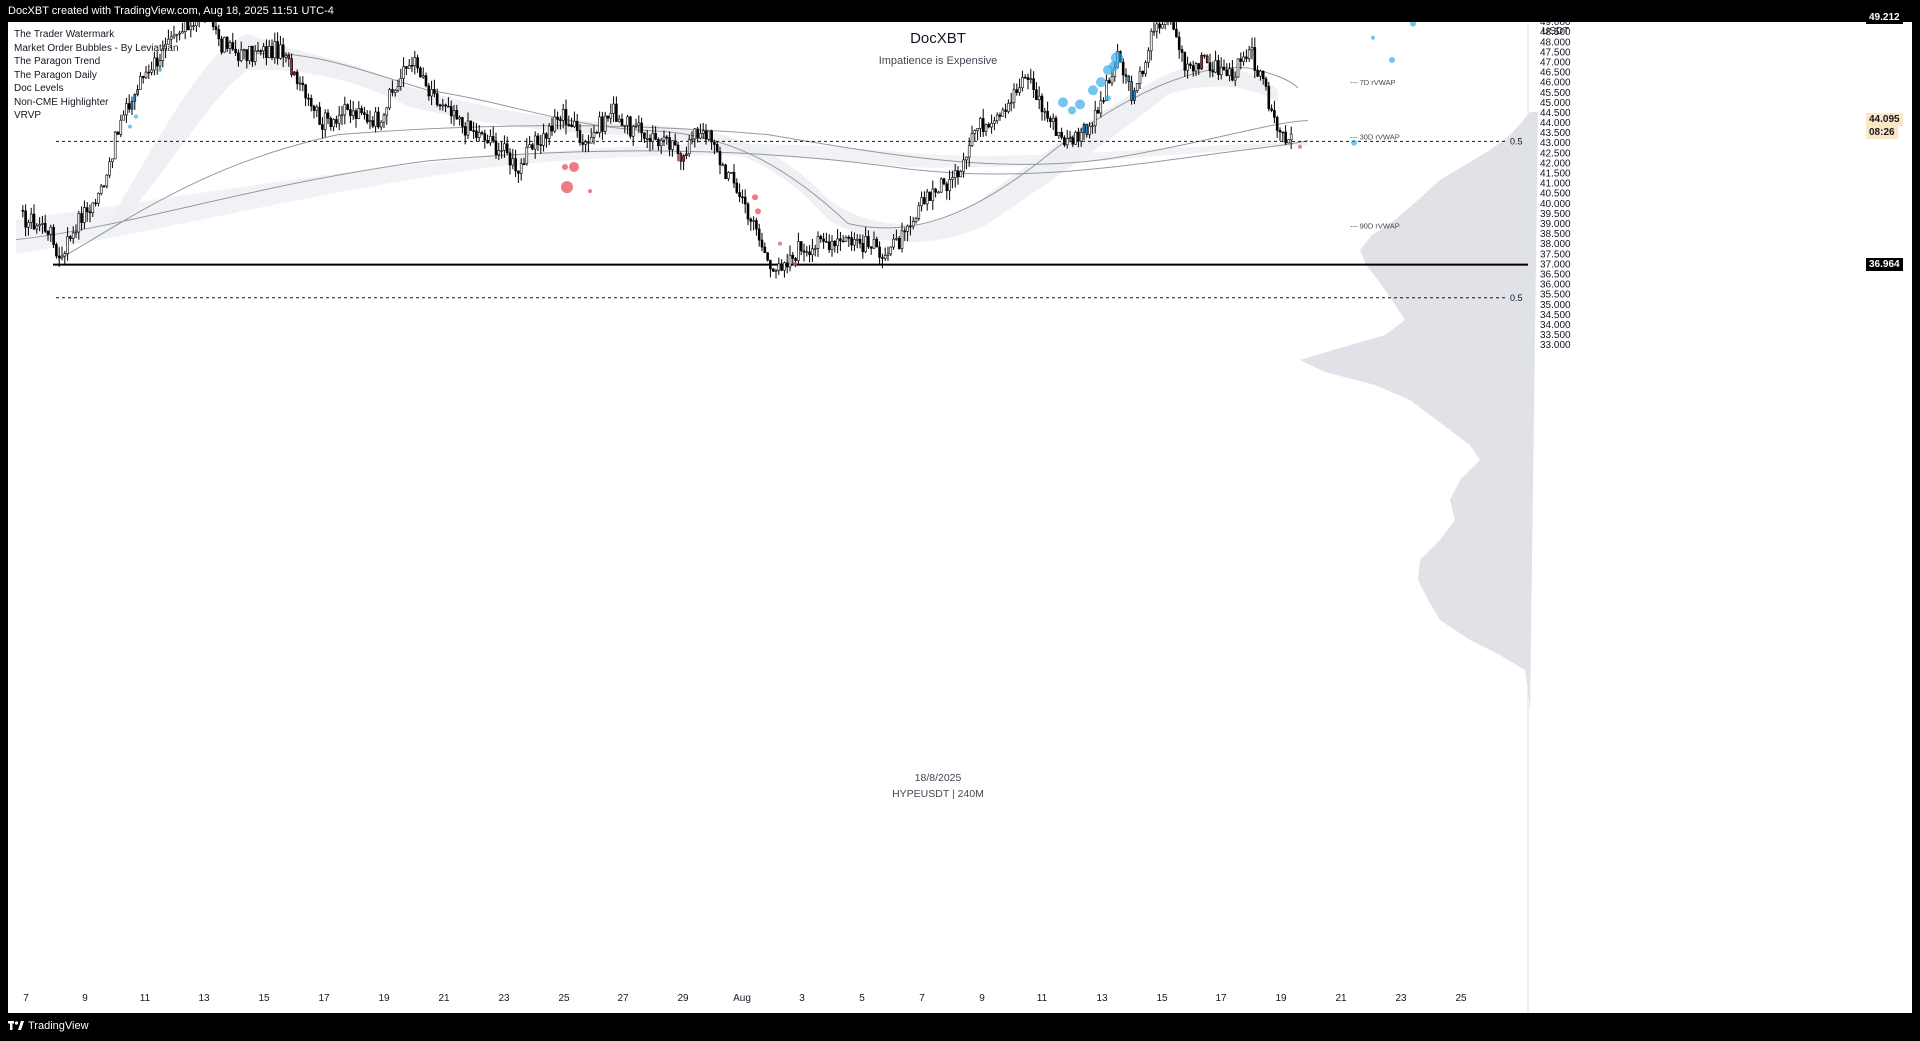  What do you see at coordinates (662, 197) in the screenshot?
I see `paragon-daily-band` at bounding box center [662, 197].